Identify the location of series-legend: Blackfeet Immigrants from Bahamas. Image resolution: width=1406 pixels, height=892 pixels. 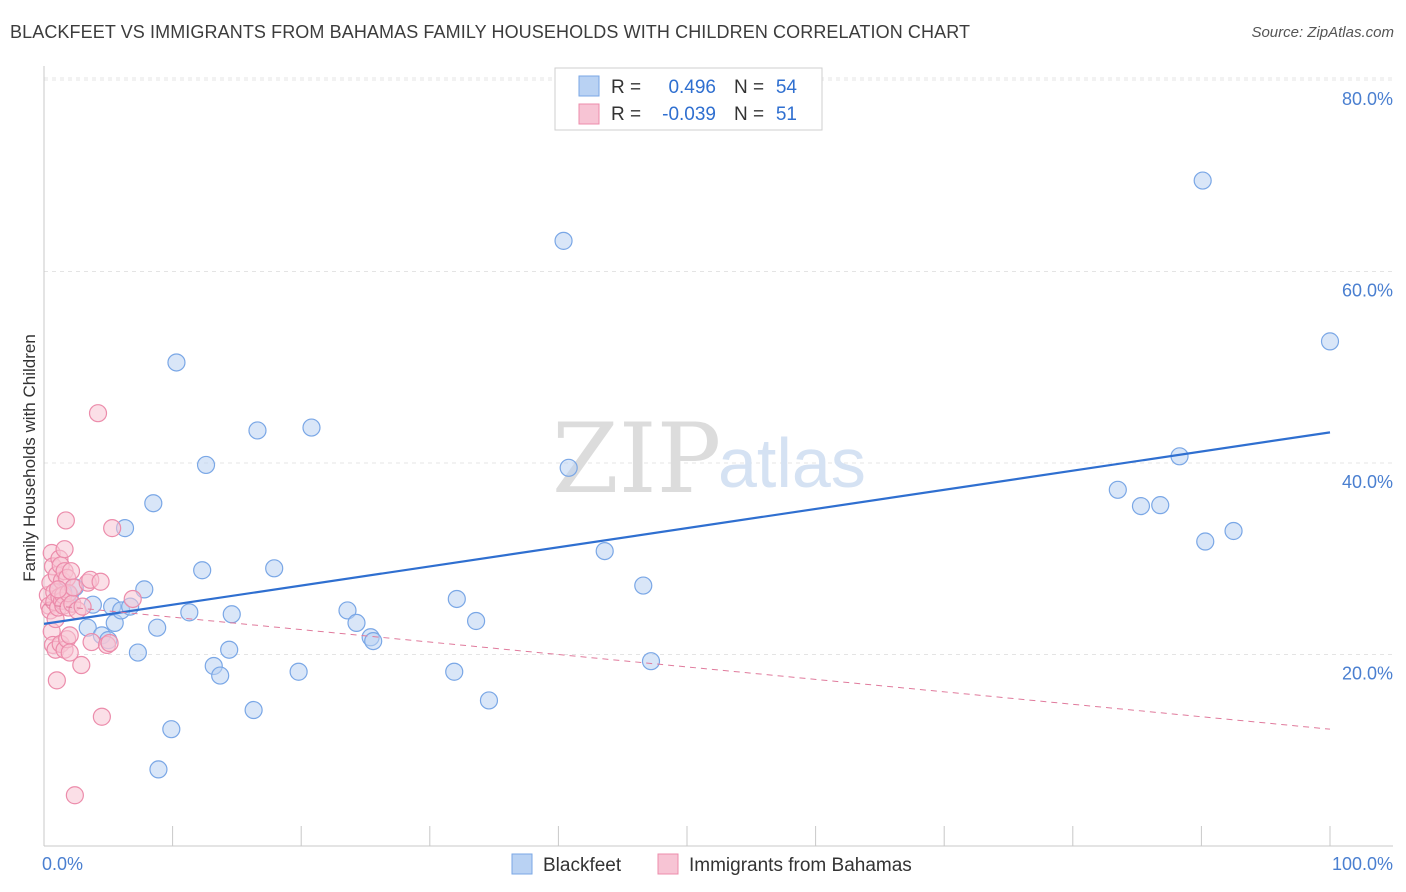
(711, 864).